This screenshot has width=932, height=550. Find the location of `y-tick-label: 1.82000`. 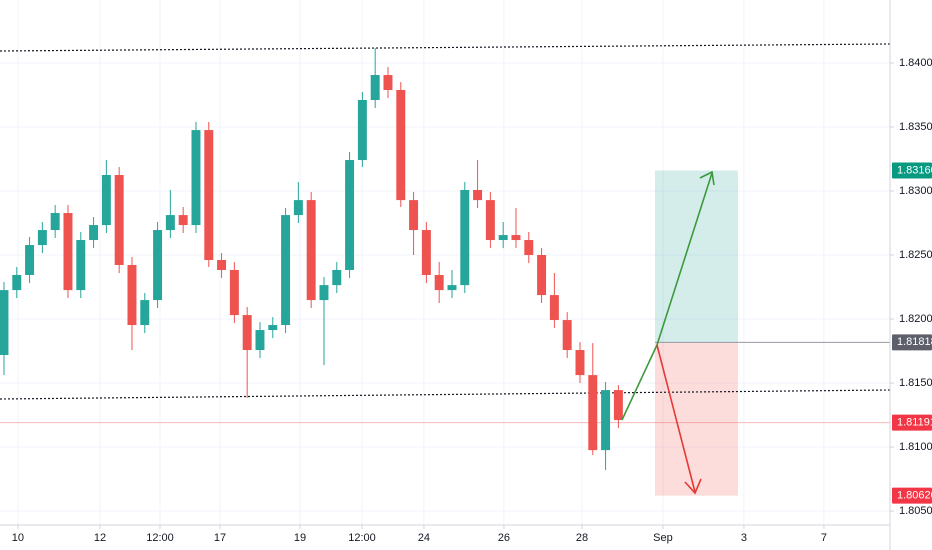

y-tick-label: 1.82000 is located at coordinates (915, 319).